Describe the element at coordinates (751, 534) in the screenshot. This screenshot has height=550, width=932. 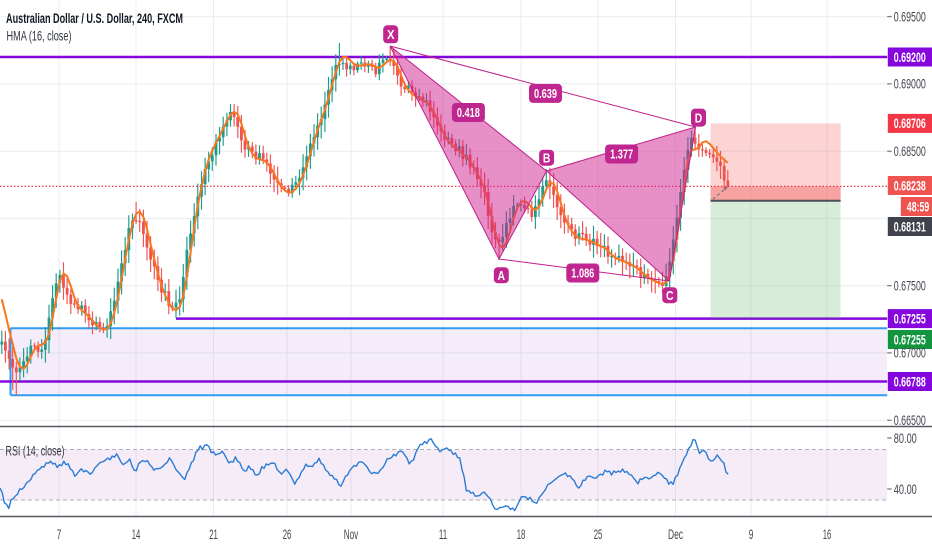
I see `svg-text: 9` at that location.